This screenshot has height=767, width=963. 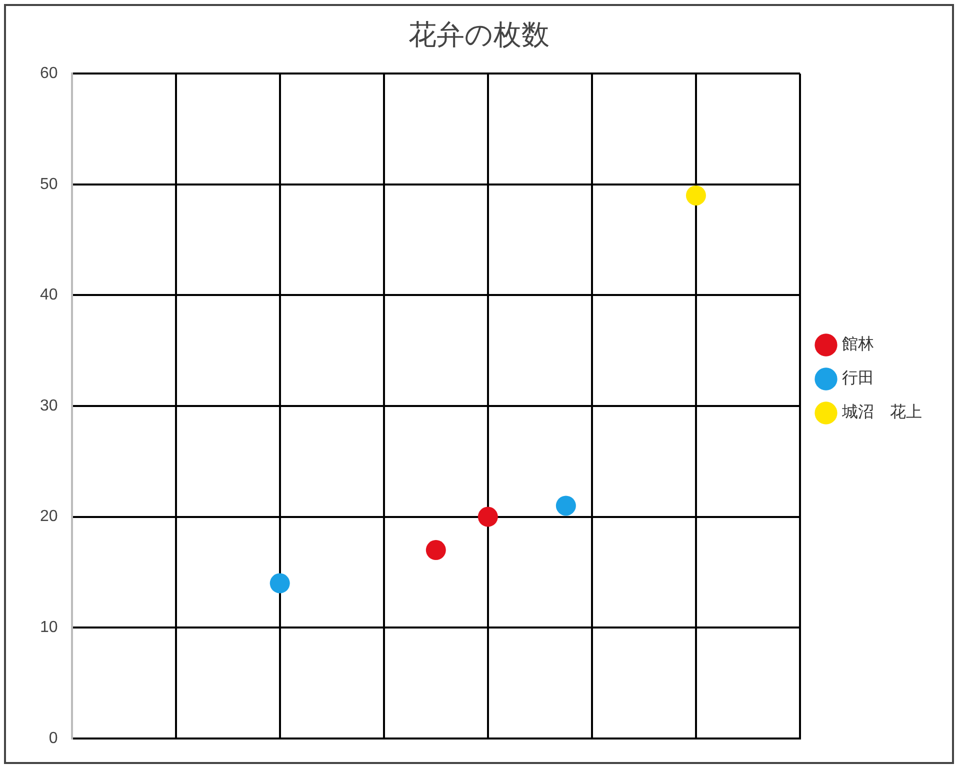 I want to click on y-tick-label: 30, so click(x=49, y=405).